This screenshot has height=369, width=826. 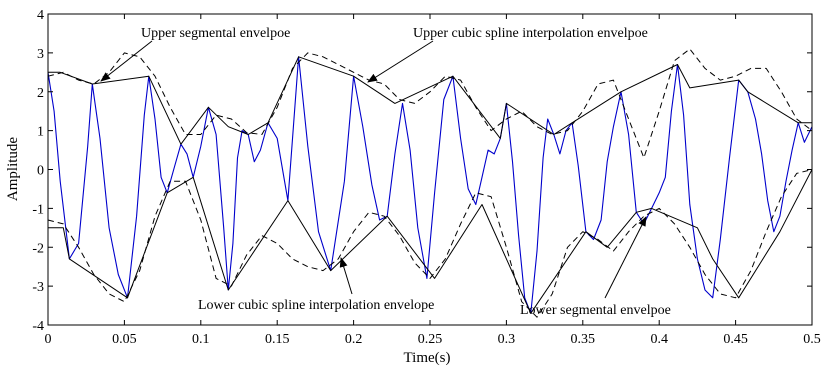 I want to click on lower-segmental-envelope-annotation: Lower segmental envelpoe, so click(x=595, y=310).